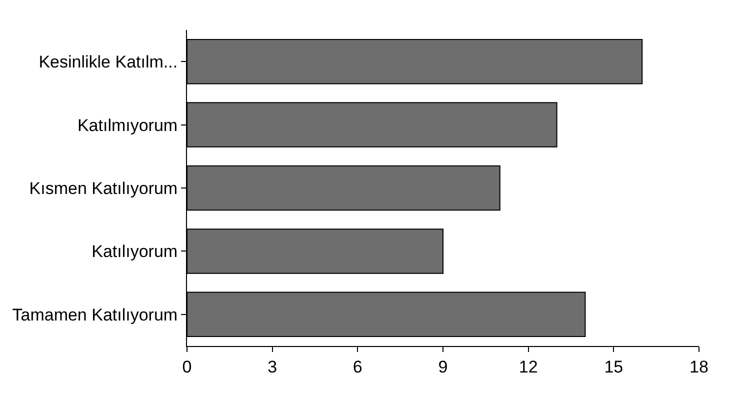 This screenshot has height=416, width=739. I want to click on x-tick-label: 0, so click(187, 366).